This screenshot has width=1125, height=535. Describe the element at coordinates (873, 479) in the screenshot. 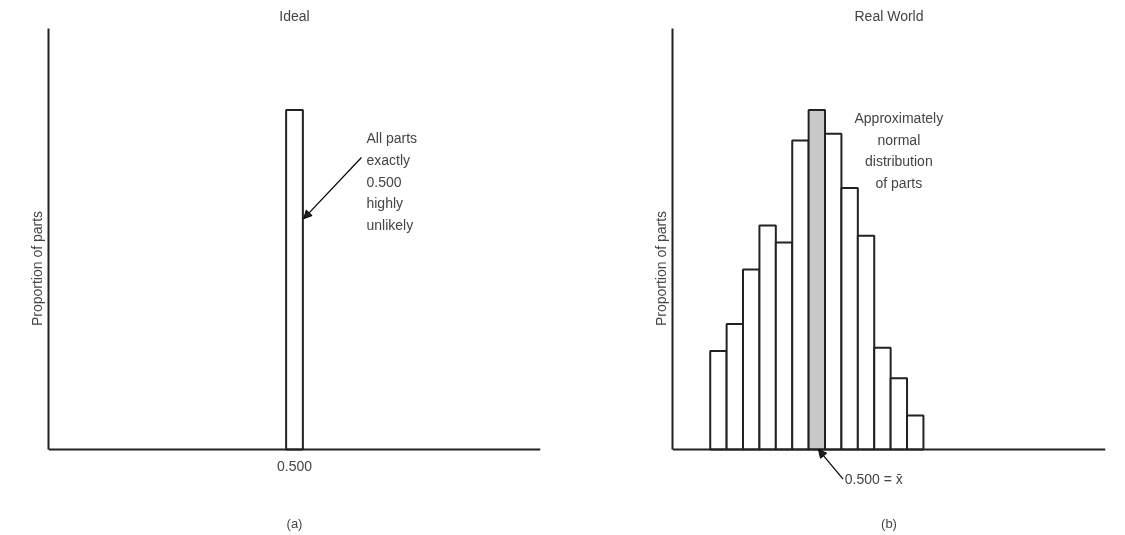

I see `text: 0.500 = x̄` at that location.